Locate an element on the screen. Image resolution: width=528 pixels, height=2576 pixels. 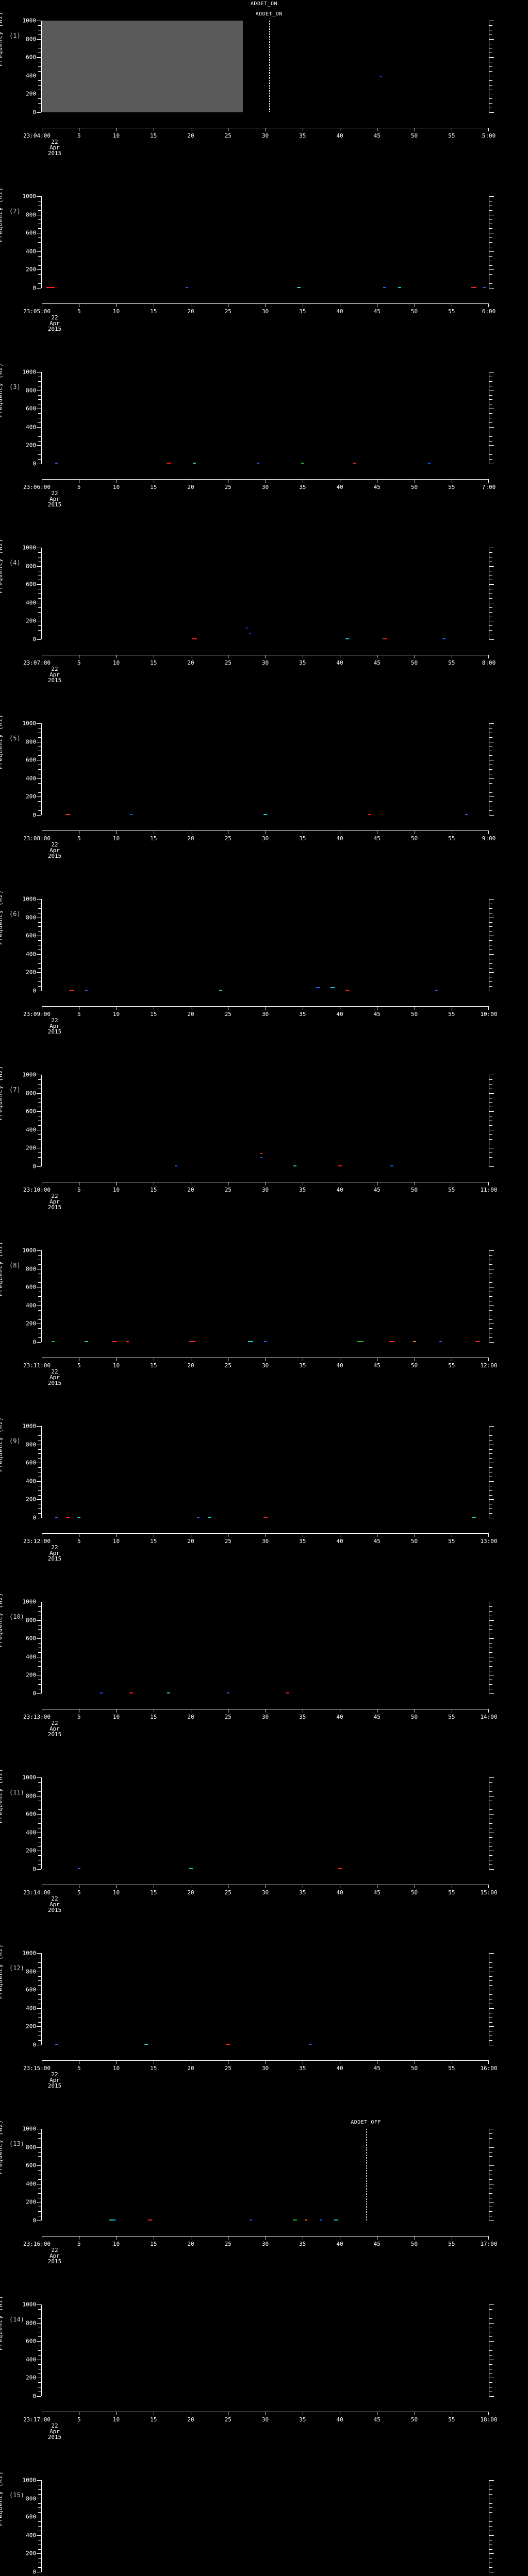
x-axis-line is located at coordinates (265, 481).